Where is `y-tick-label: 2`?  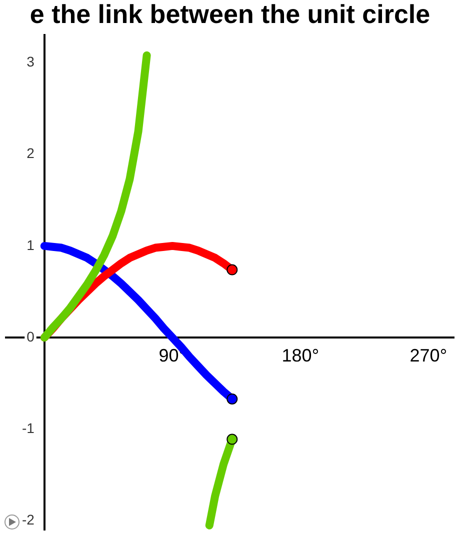 y-tick-label: 2 is located at coordinates (30, 153).